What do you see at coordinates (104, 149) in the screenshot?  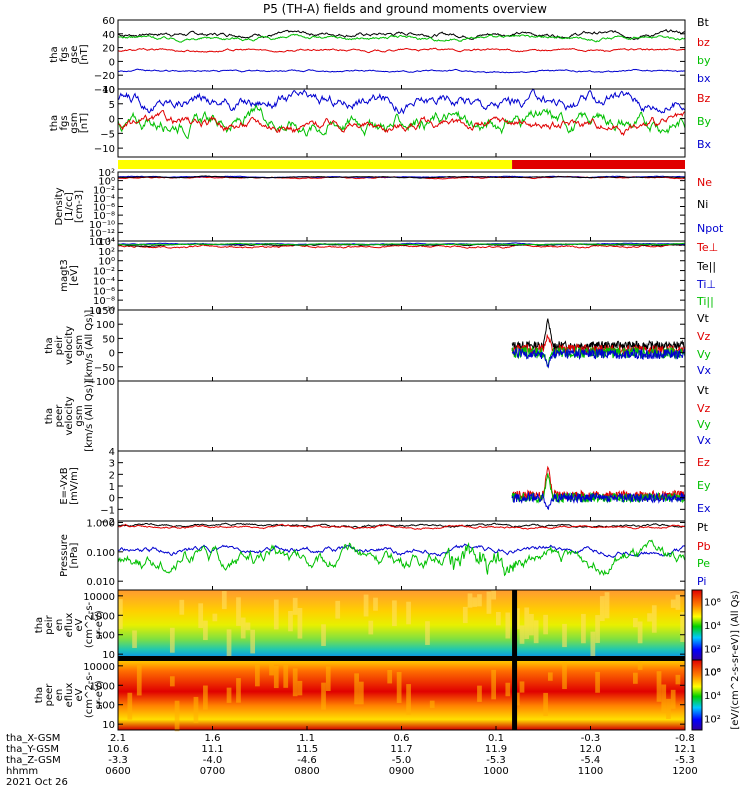 I see `ytick-label-fgs-gsm-4: −10` at bounding box center [104, 149].